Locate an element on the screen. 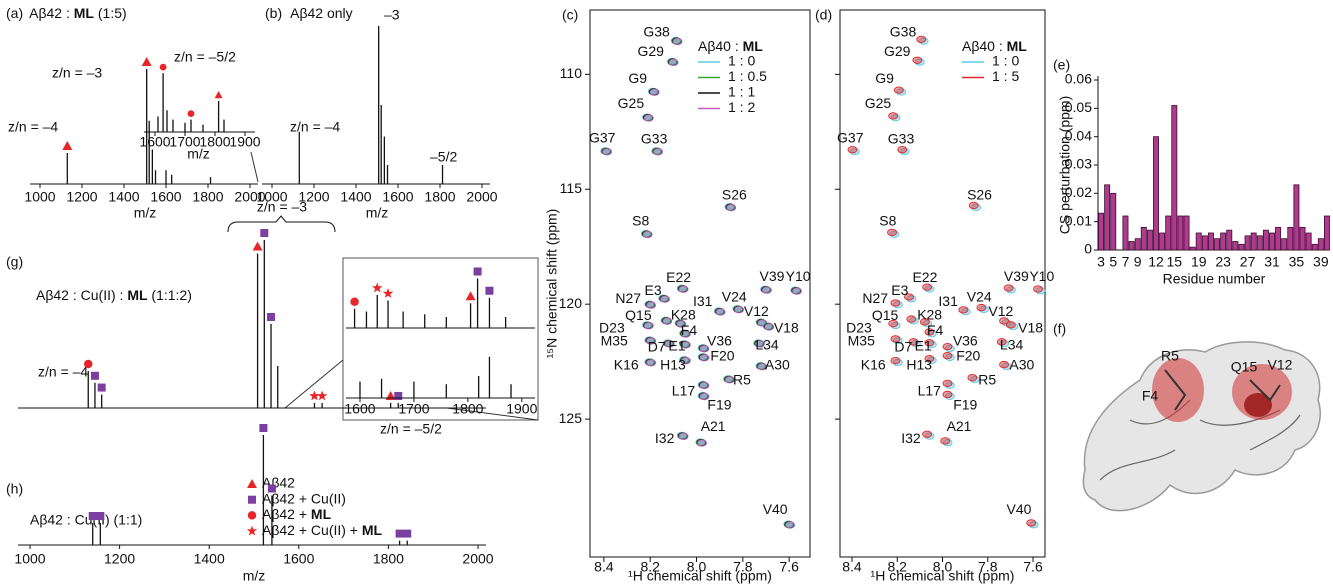 This screenshot has height=584, width=1333. peak-label: S8 is located at coordinates (640, 220).